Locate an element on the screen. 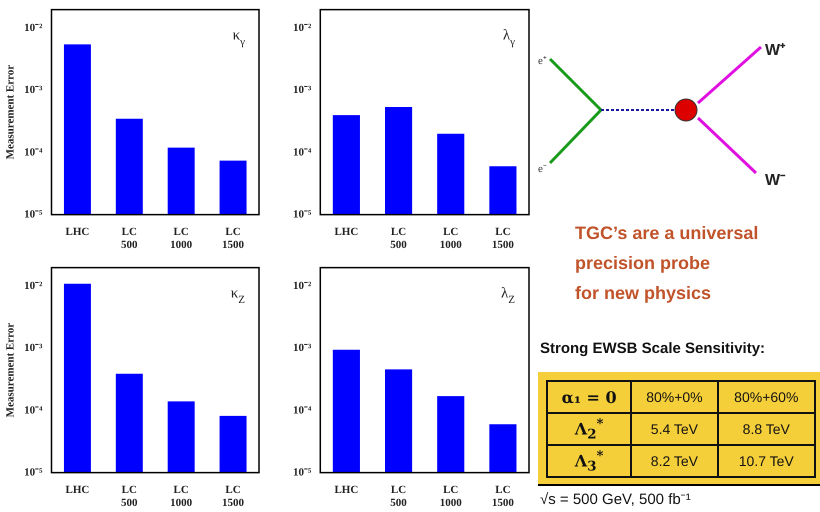 This screenshot has width=820, height=512. text: precision probe is located at coordinates (642, 263).